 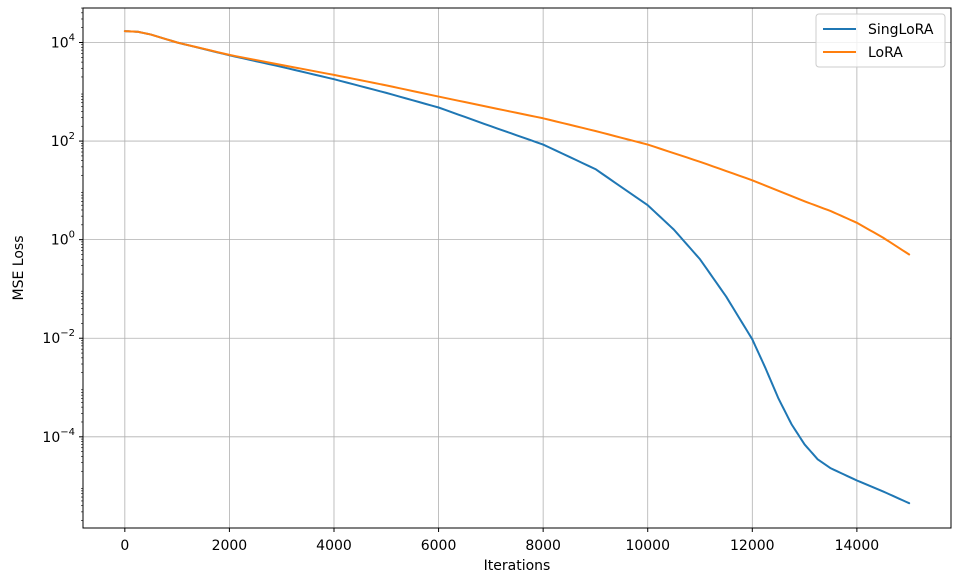 I want to click on legend: SingLoRA LoRA, so click(x=880, y=40).